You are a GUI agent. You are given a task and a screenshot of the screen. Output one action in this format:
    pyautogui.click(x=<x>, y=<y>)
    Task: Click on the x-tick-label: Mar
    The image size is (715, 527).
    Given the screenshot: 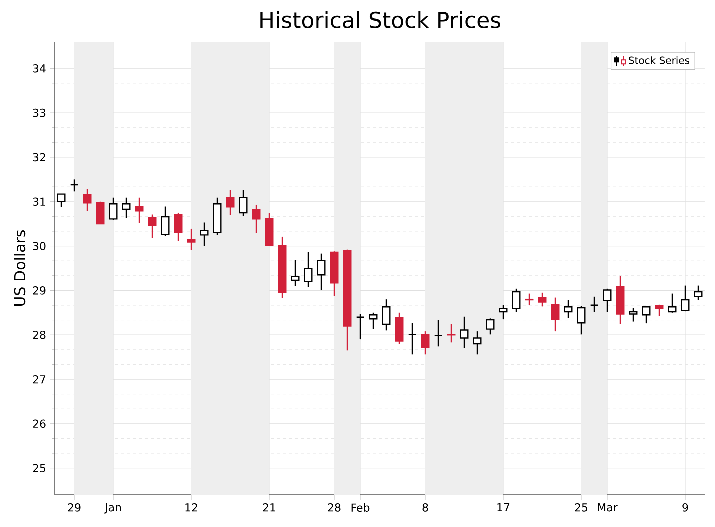 What is the action you would take?
    pyautogui.click(x=608, y=508)
    